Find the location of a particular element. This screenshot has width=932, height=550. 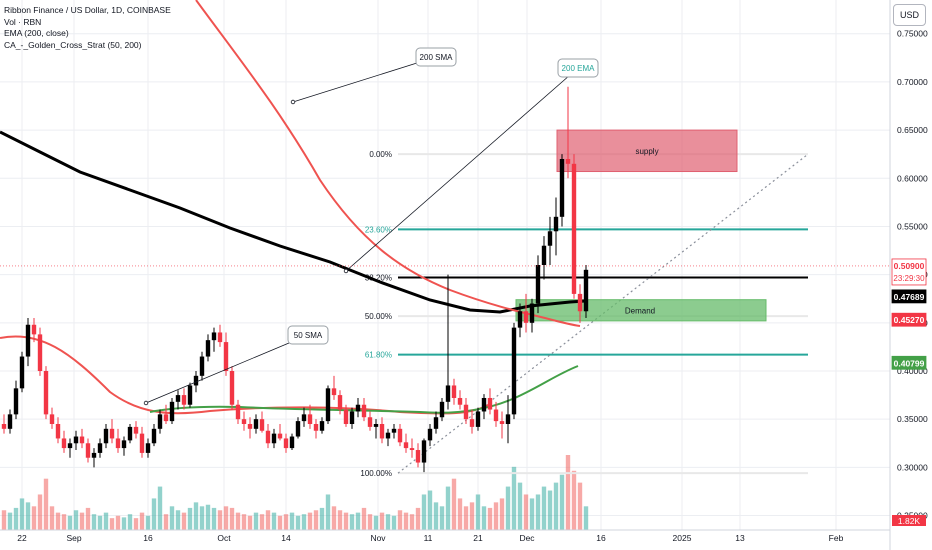

sma-200-note-leader is located at coordinates (364, 79).